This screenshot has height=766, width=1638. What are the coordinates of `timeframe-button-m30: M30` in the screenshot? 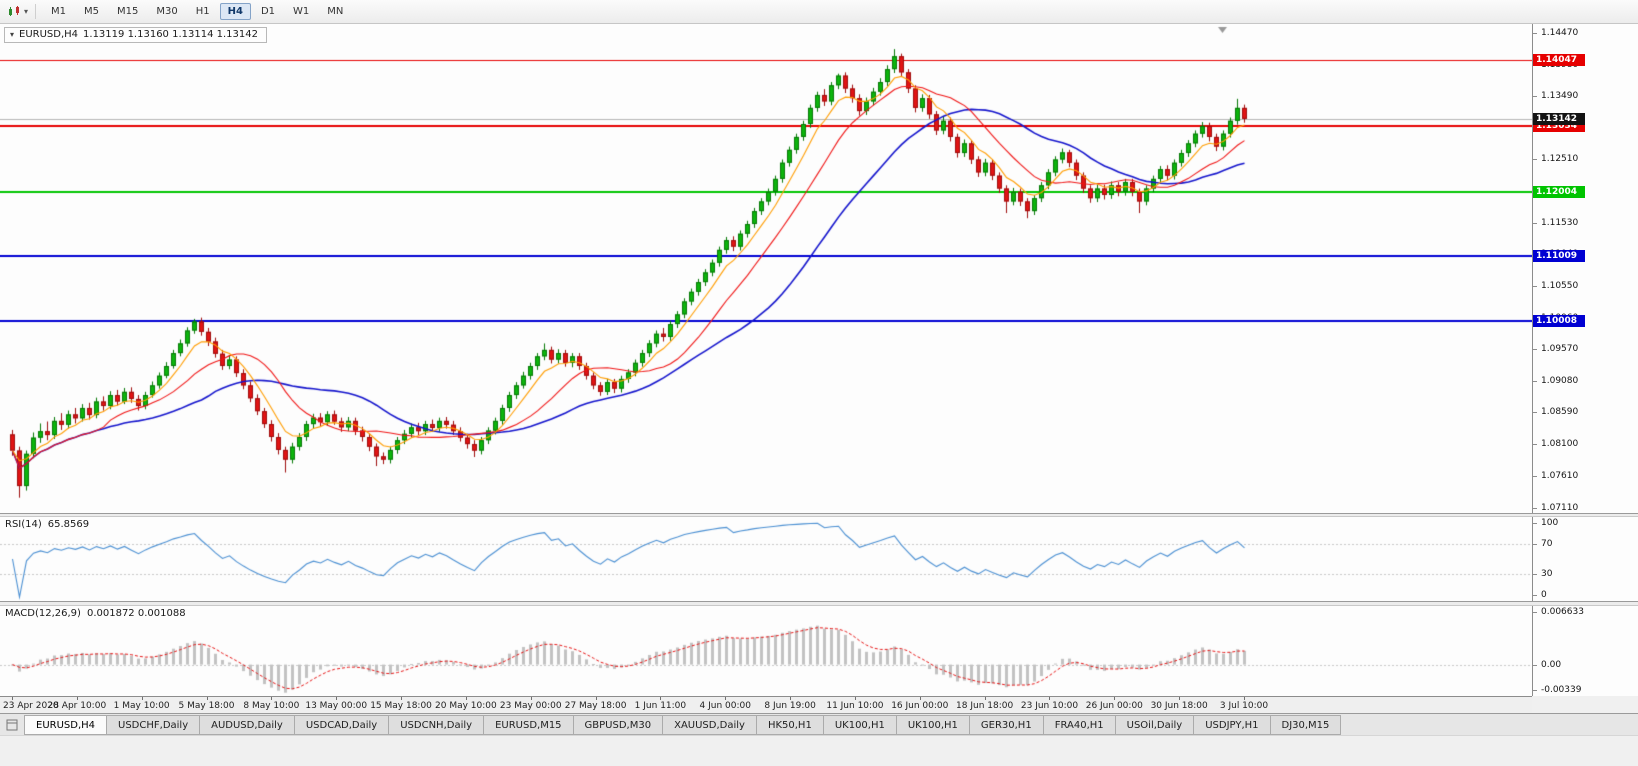 It's located at (167, 11).